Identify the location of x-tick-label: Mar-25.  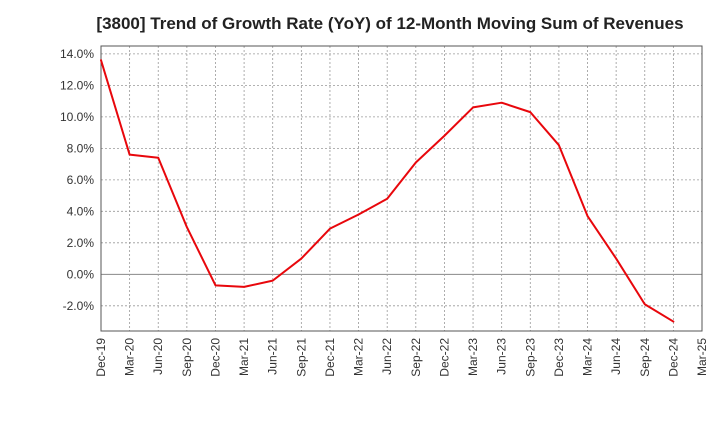
(702, 357).